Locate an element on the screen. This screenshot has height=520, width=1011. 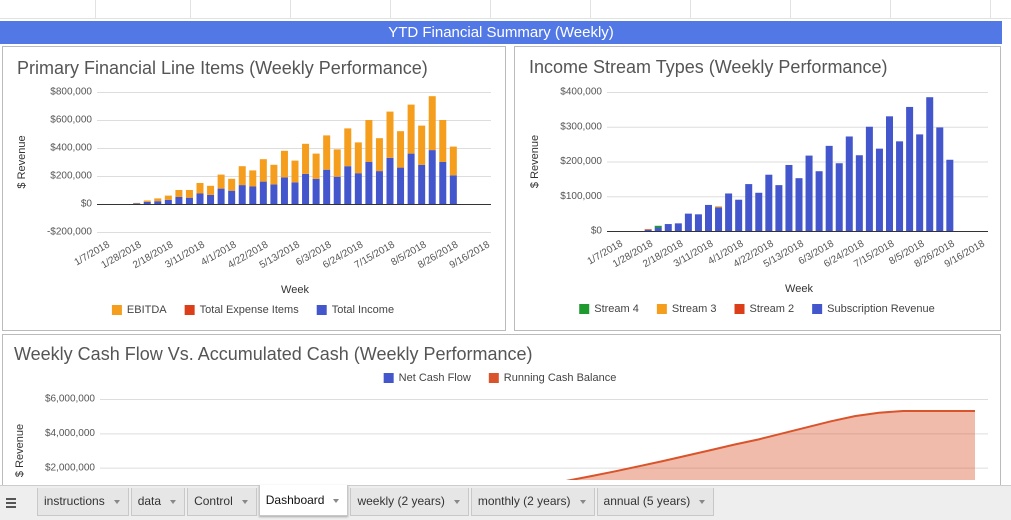
y-tick-label: $400,000 is located at coordinates (71, 148).